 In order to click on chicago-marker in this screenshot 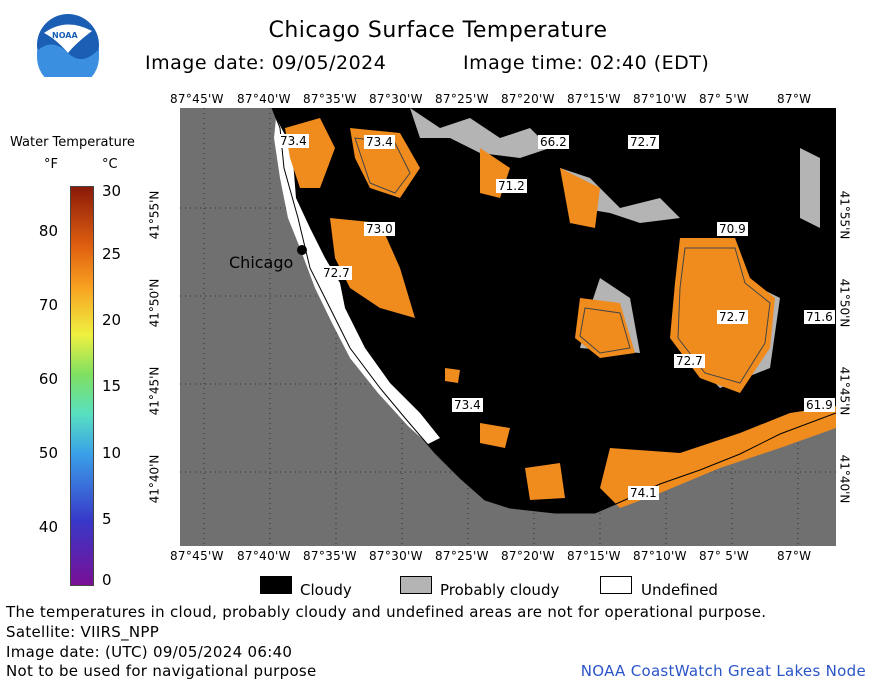, I will do `click(302, 250)`.